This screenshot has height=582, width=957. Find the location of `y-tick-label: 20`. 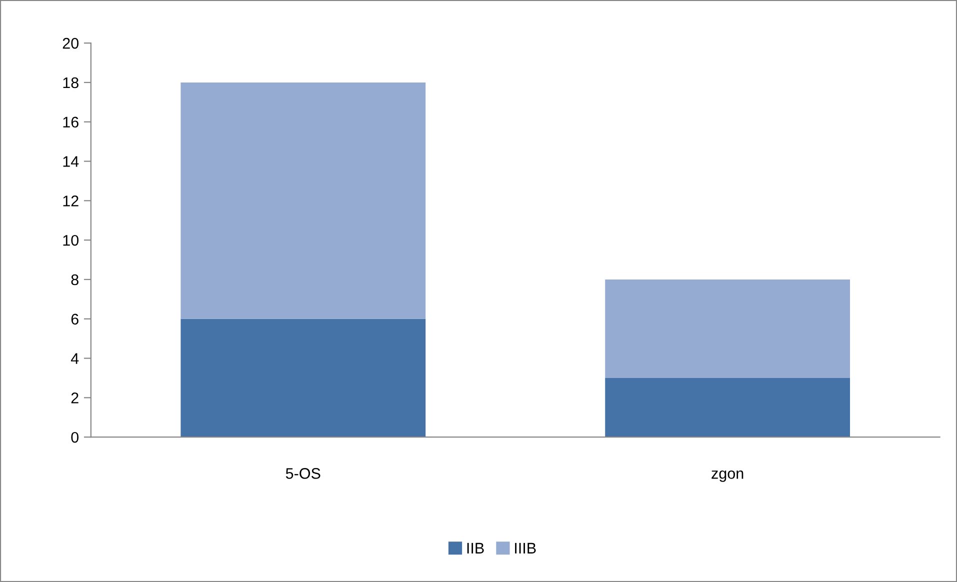

y-tick-label: 20 is located at coordinates (70, 43).